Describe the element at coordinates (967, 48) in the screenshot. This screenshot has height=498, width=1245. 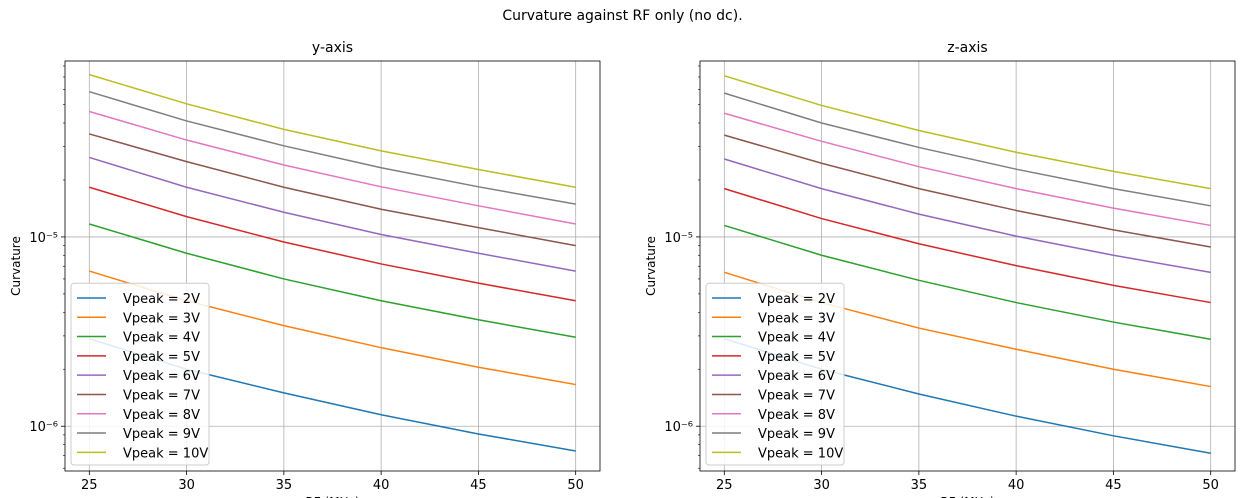
I see `panel-title: z-axis` at that location.